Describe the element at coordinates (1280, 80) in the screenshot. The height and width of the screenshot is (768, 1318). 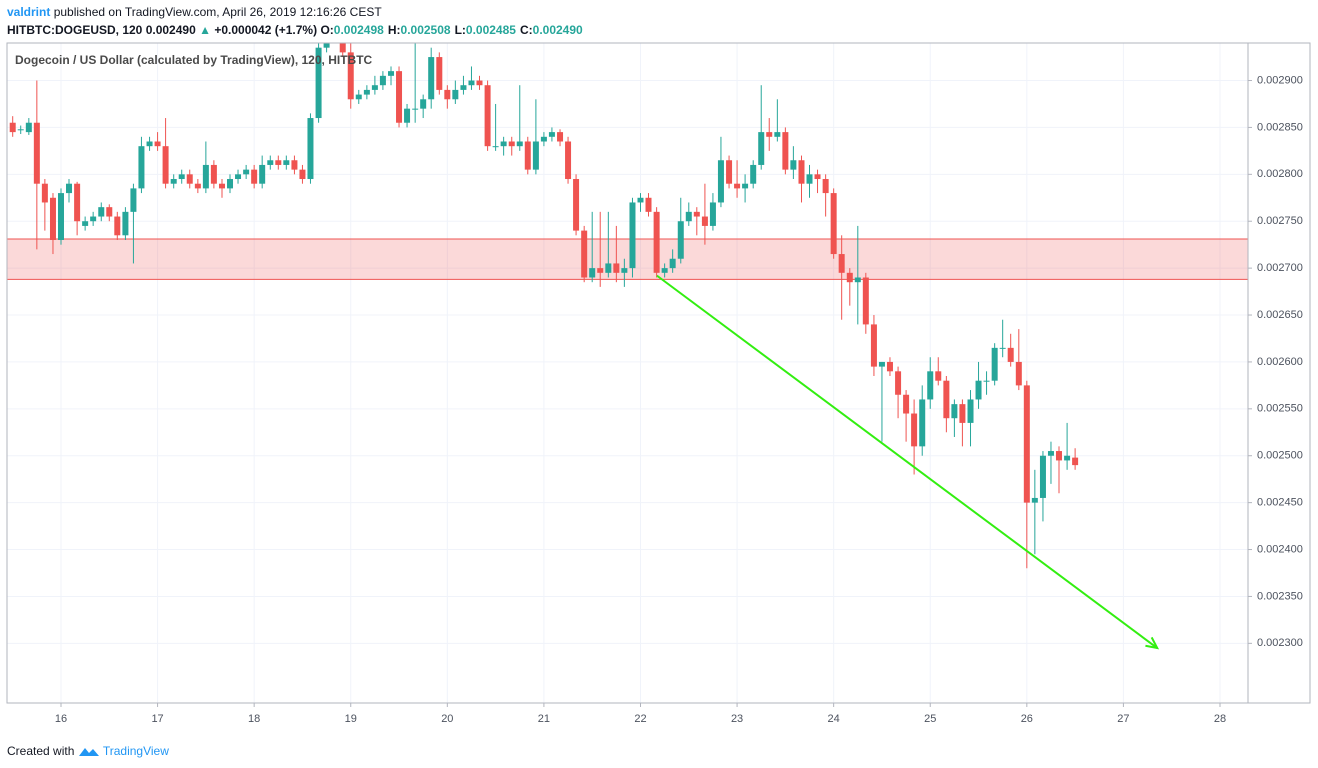
I see `y-tick-label: 0.002900` at that location.